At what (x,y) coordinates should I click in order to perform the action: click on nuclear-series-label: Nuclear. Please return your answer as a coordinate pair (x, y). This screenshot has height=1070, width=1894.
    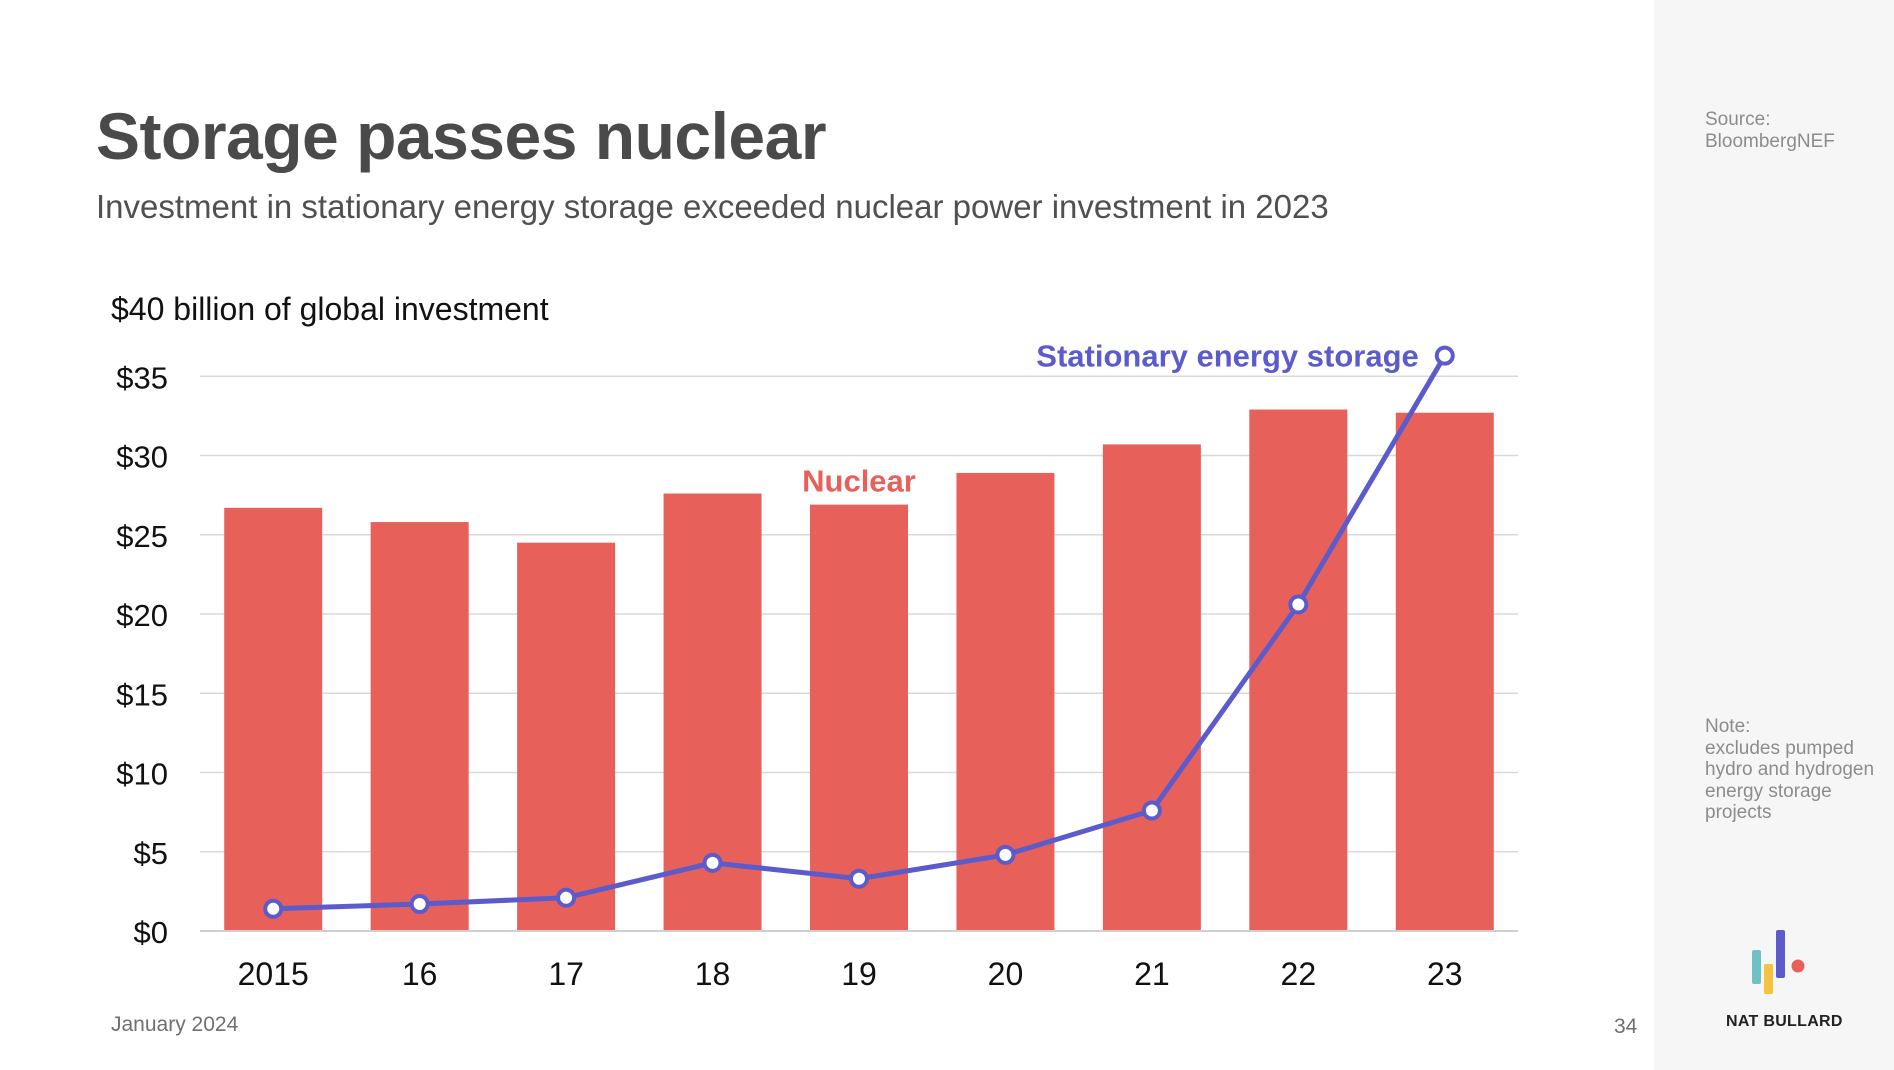
    Looking at the image, I should click on (859, 481).